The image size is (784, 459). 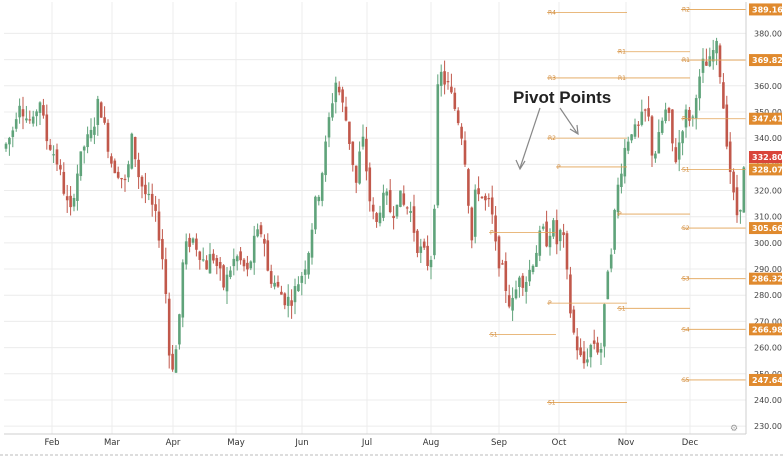 I want to click on price-tag-label: 305.66, so click(x=767, y=228).